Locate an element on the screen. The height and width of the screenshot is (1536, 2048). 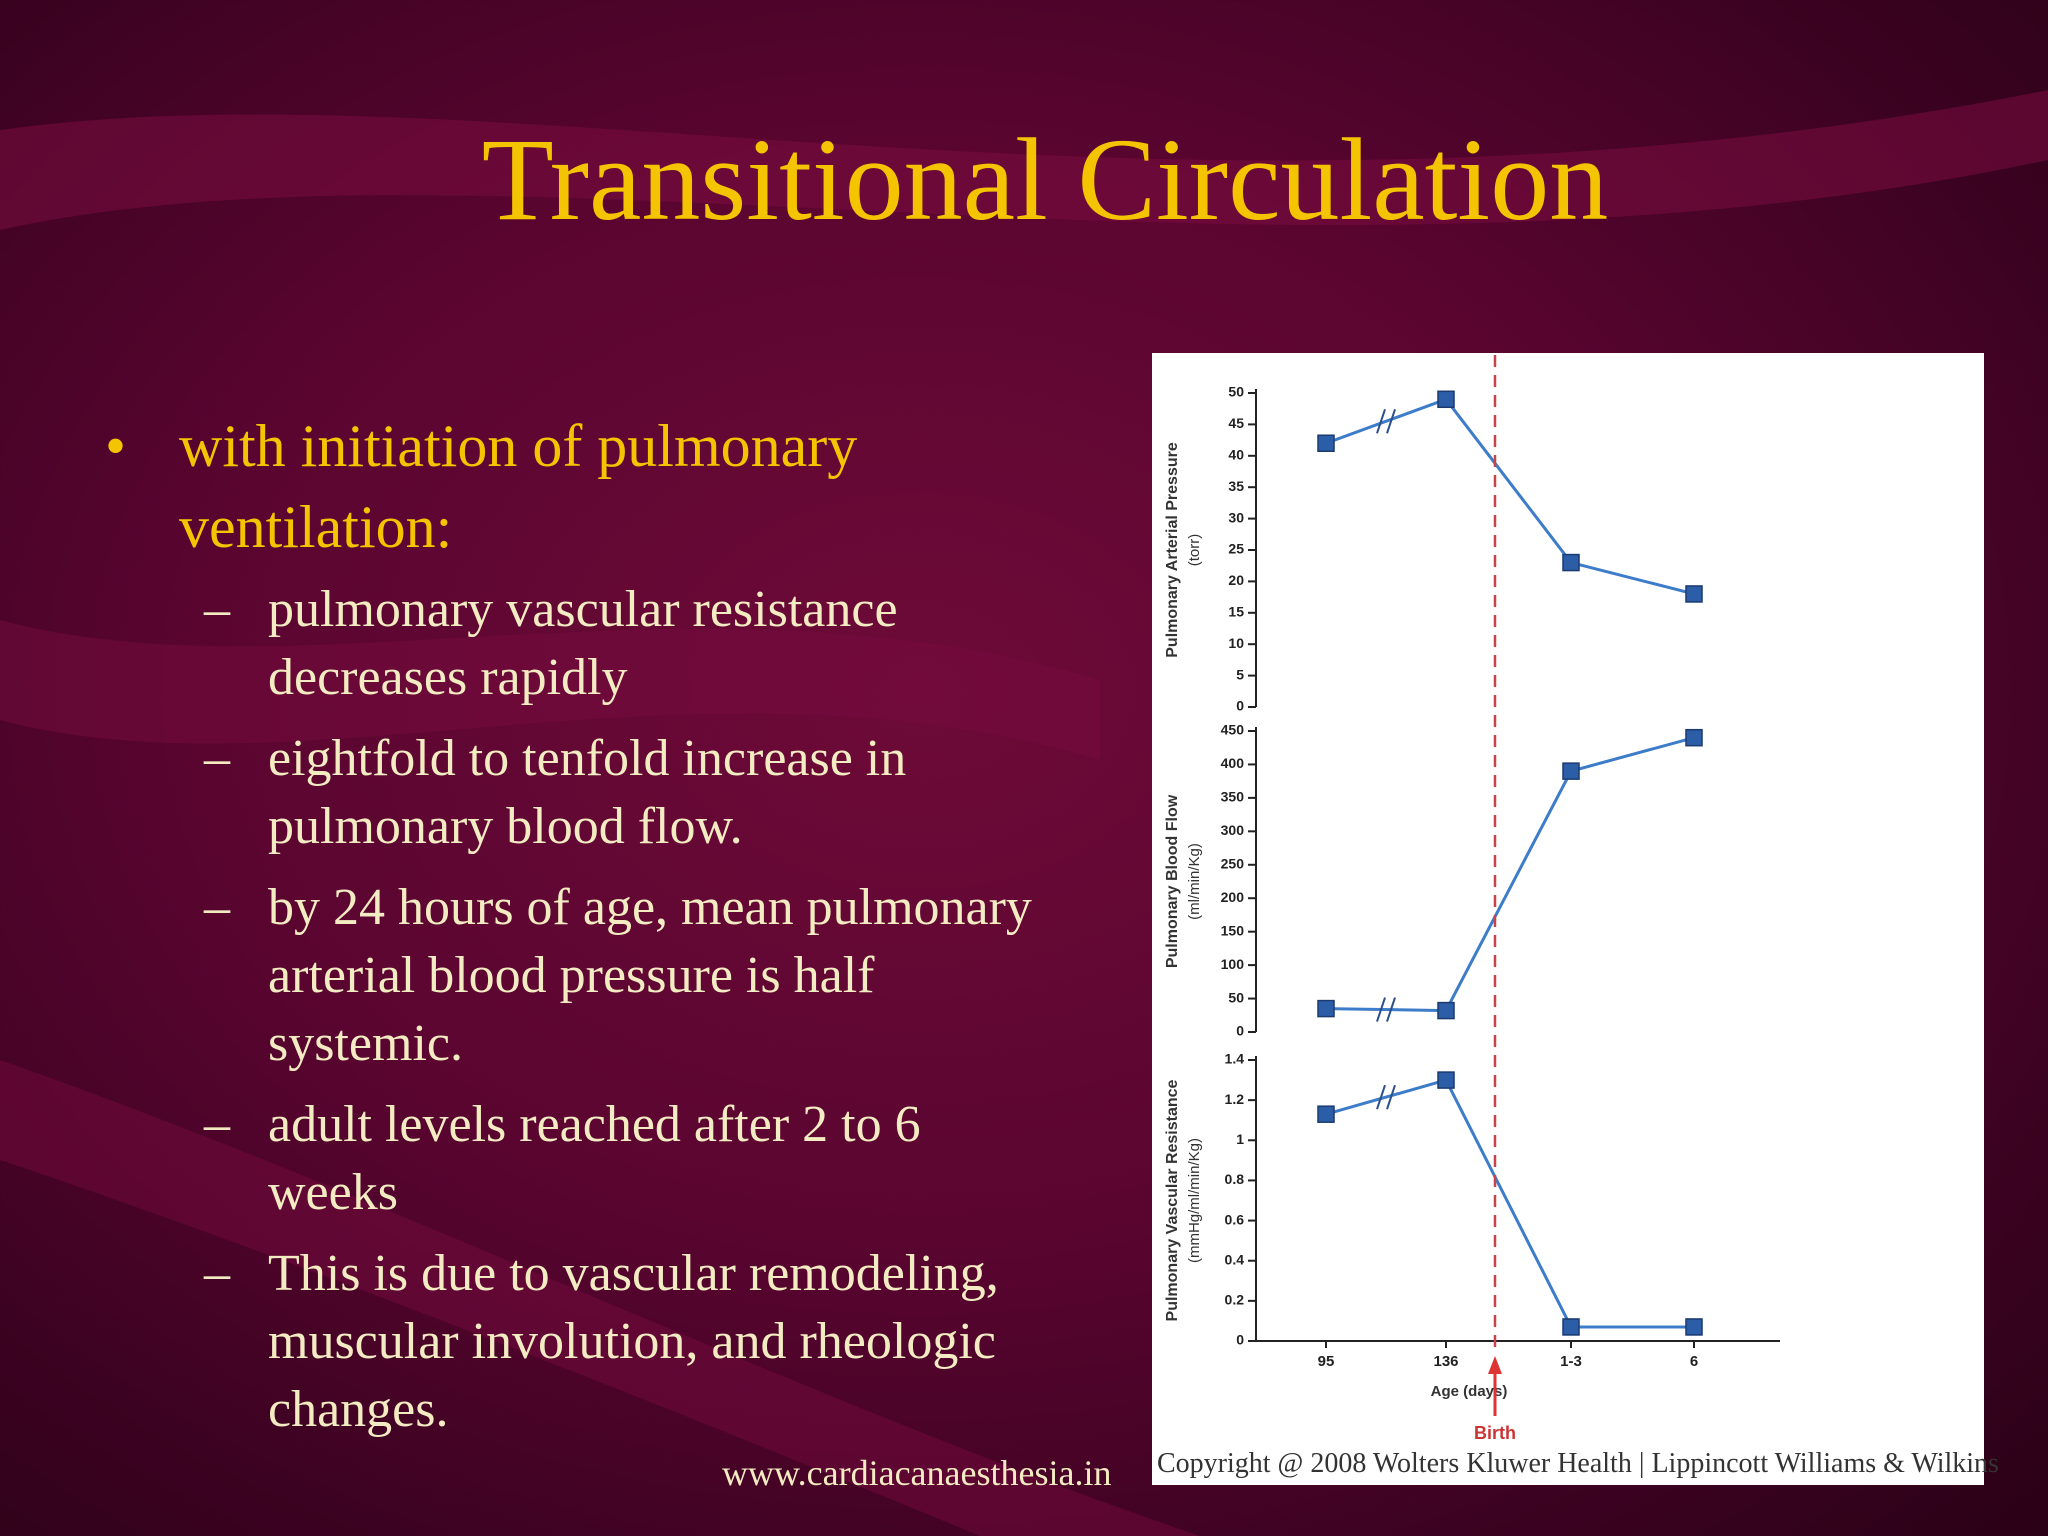
y-tick-label: 0.8 is located at coordinates (1235, 1179).